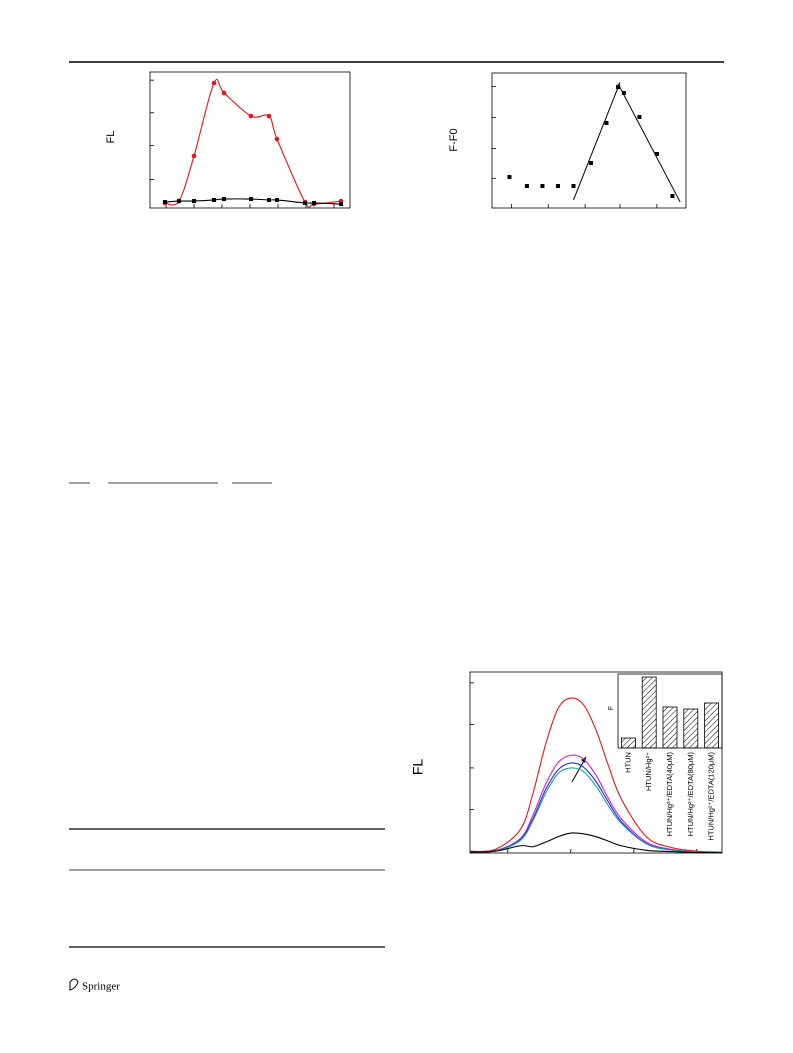 Image resolution: width=793 pixels, height=1053 pixels. I want to click on category-label: HTUN/Hg²⁺/EDTA(40μM), so click(669, 794).